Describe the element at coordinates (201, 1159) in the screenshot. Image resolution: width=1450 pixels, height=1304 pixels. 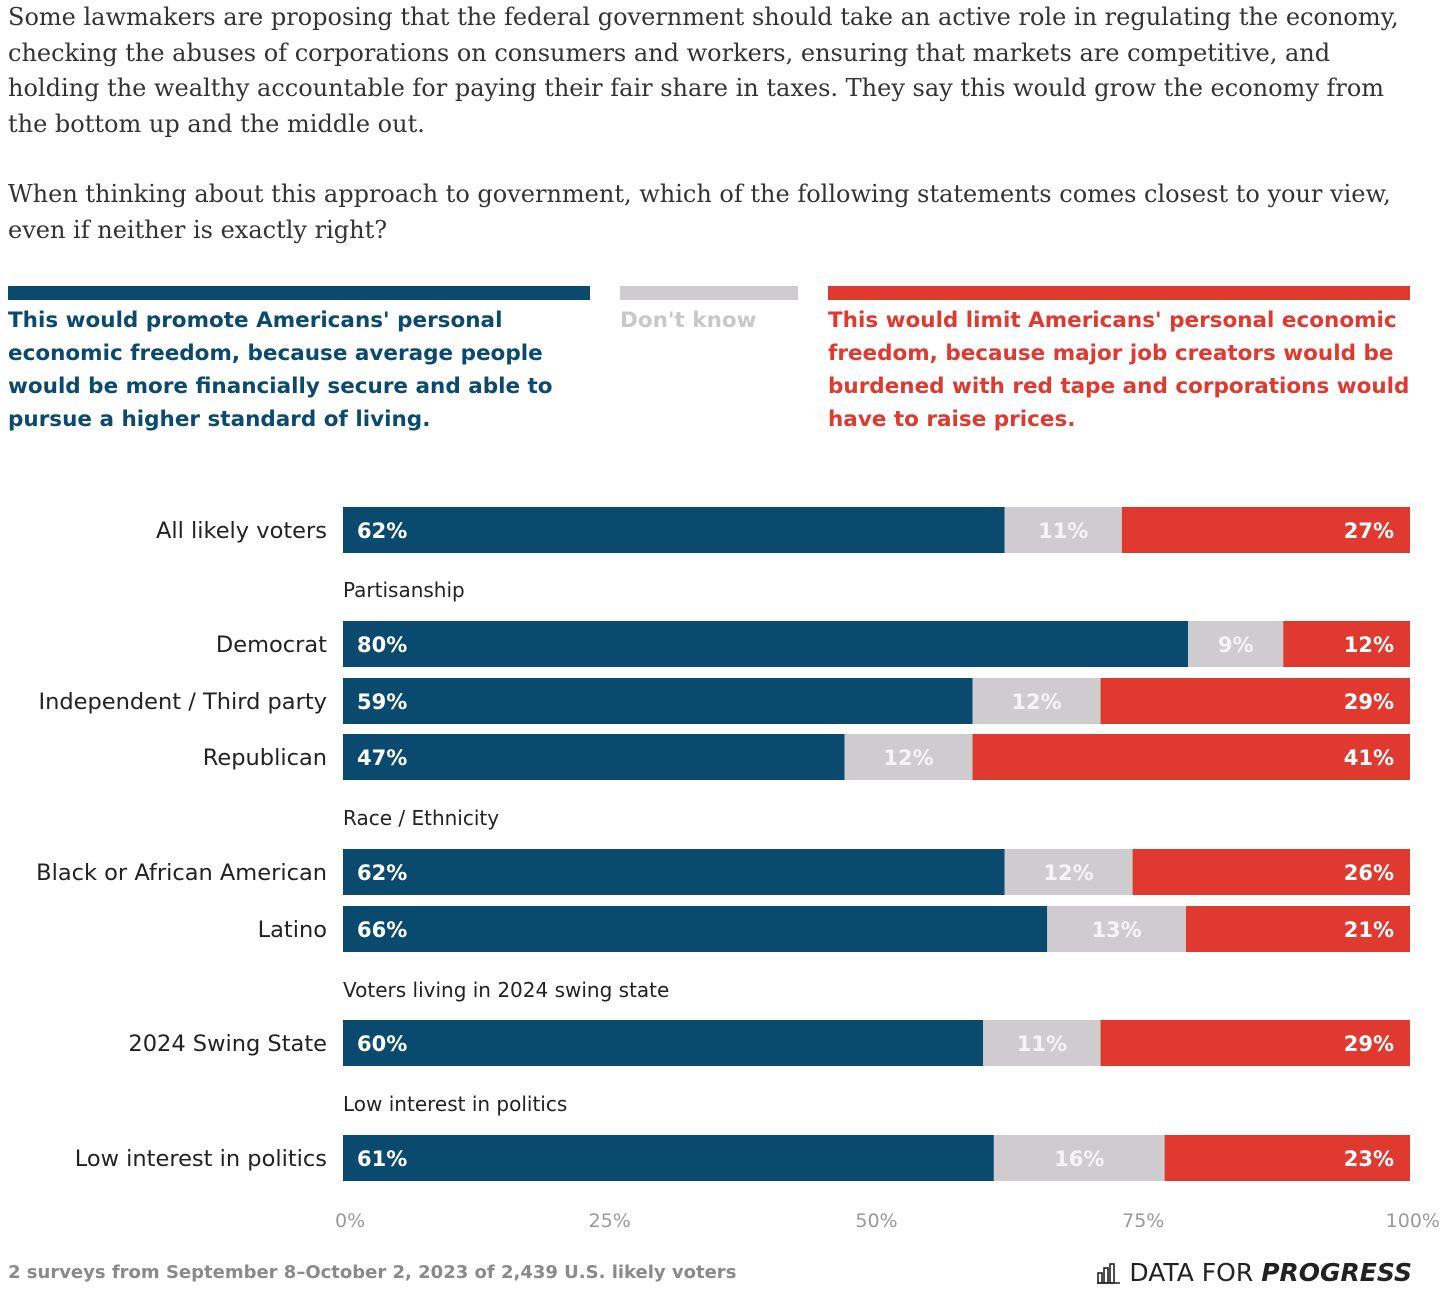
I see `row-label: Low interest in politics` at that location.